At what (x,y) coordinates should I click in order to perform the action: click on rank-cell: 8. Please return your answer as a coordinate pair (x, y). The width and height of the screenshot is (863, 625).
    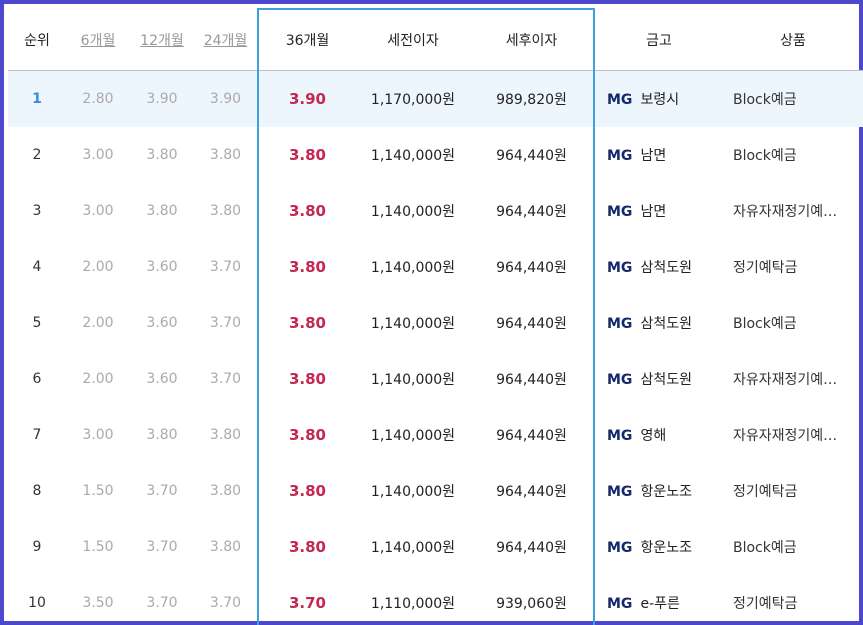
    Looking at the image, I should click on (37, 491).